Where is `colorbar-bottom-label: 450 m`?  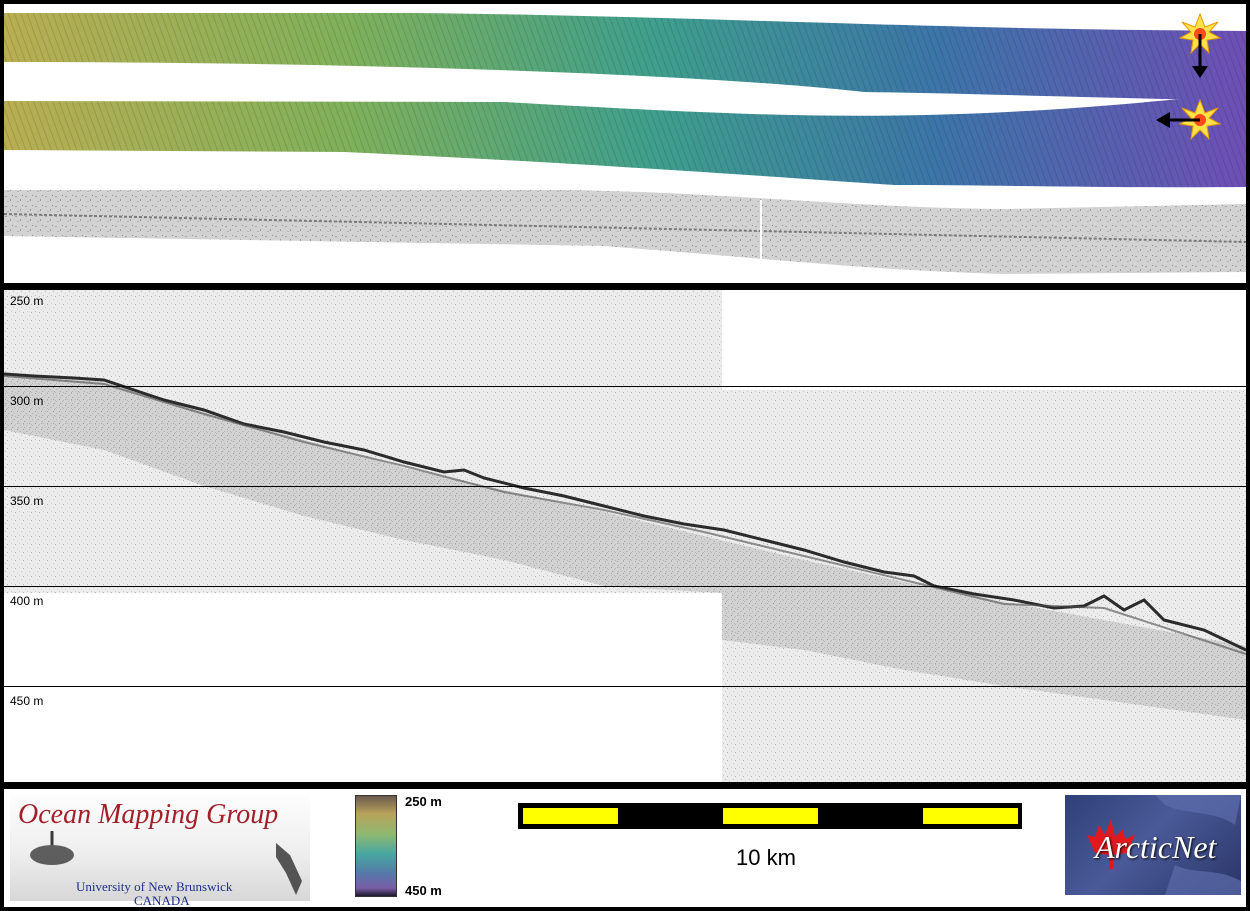 colorbar-bottom-label: 450 m is located at coordinates (423, 890).